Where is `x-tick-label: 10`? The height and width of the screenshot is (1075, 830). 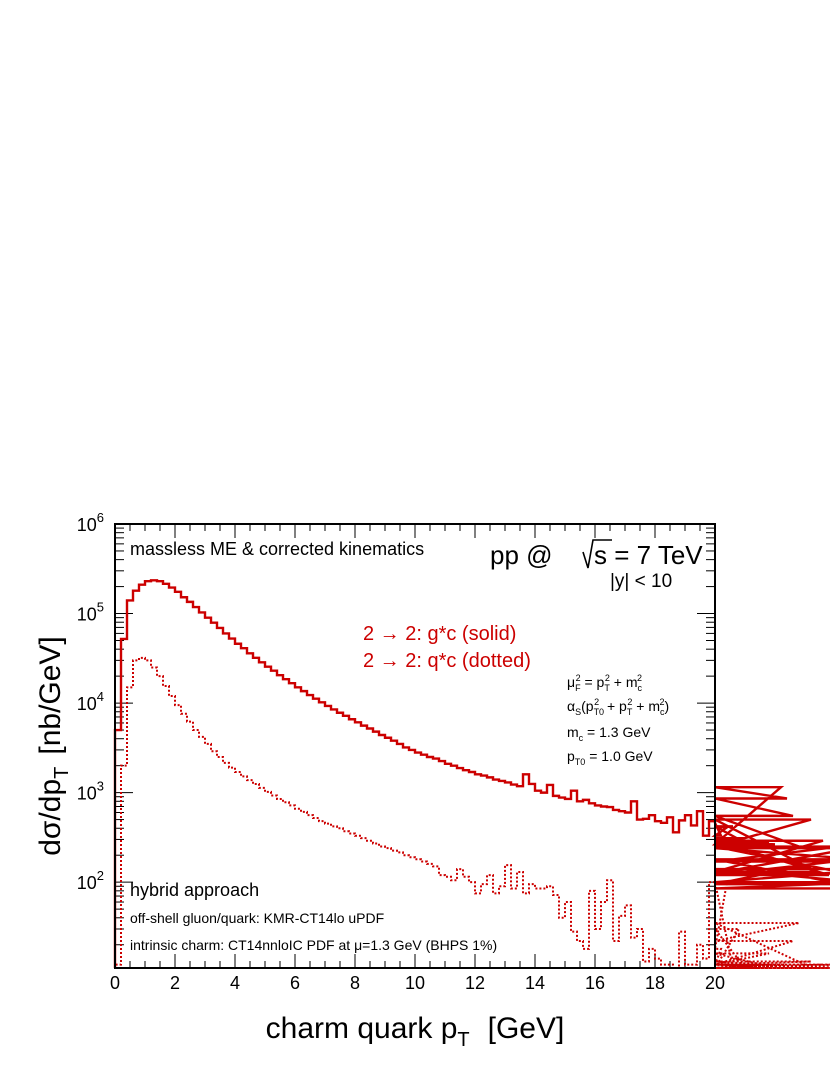 x-tick-label: 10 is located at coordinates (415, 983).